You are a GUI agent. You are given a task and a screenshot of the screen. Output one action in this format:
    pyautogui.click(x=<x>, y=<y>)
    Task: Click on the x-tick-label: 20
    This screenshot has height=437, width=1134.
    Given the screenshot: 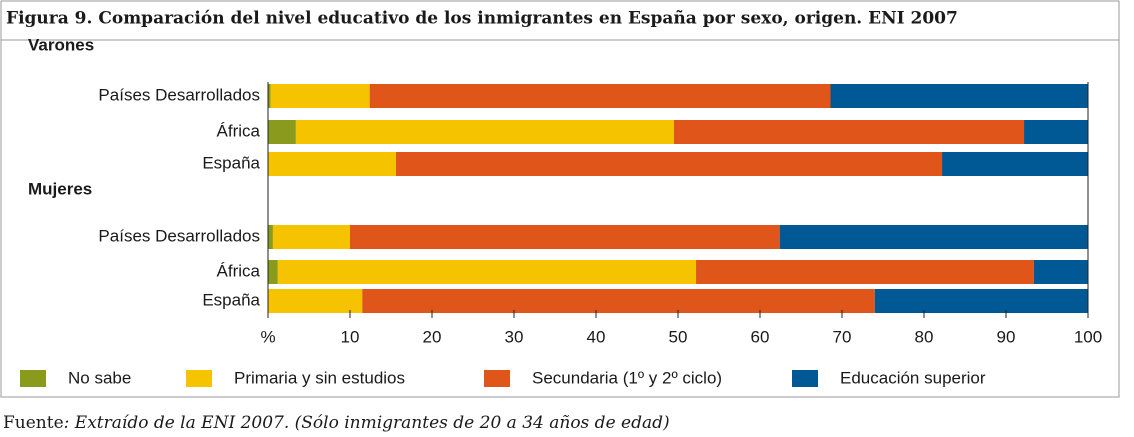 What is the action you would take?
    pyautogui.click(x=432, y=336)
    